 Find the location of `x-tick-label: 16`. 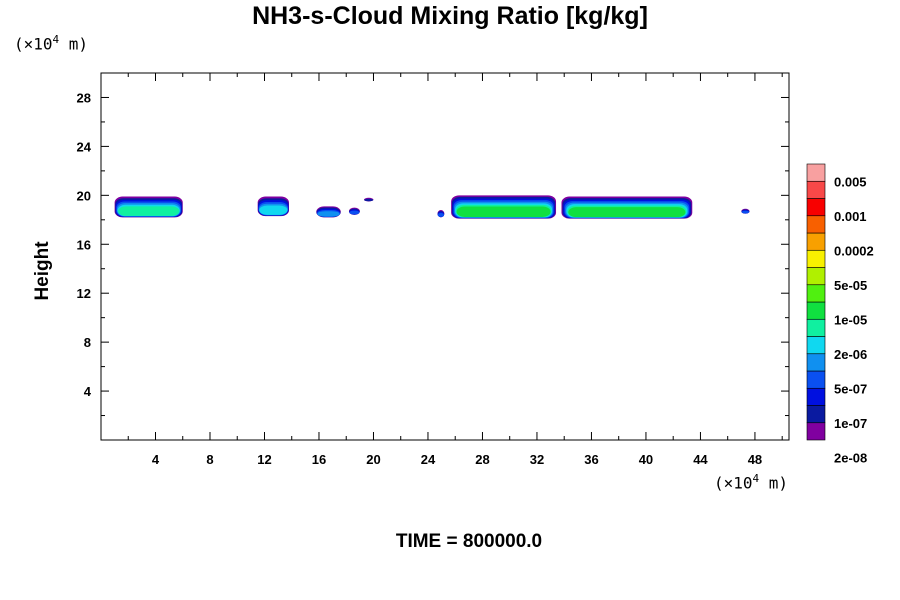

x-tick-label: 16 is located at coordinates (319, 459).